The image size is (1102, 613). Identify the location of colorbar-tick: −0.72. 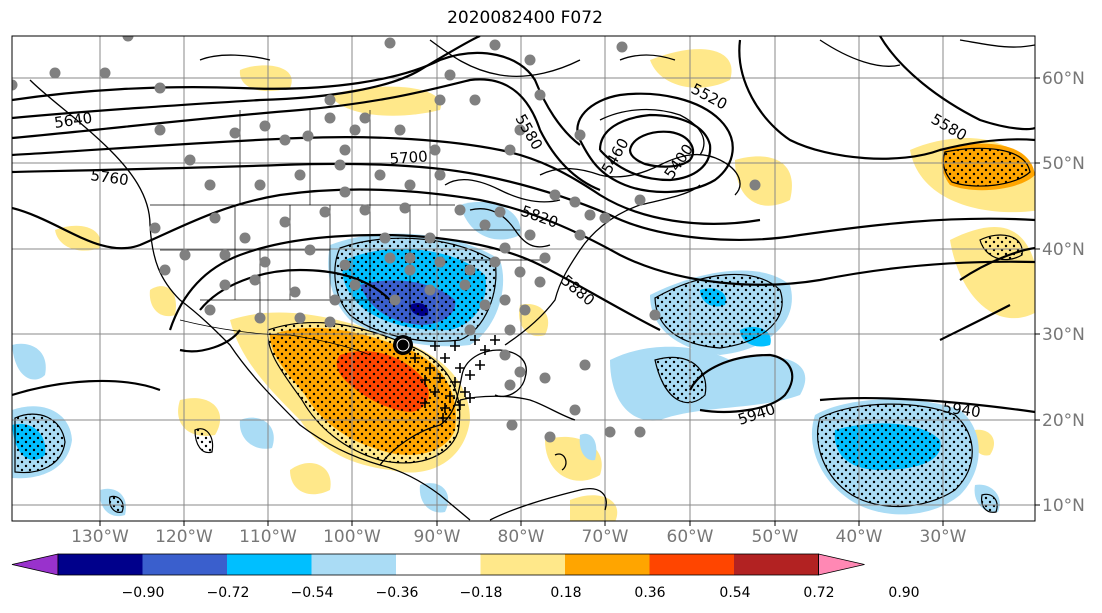
(228, 593).